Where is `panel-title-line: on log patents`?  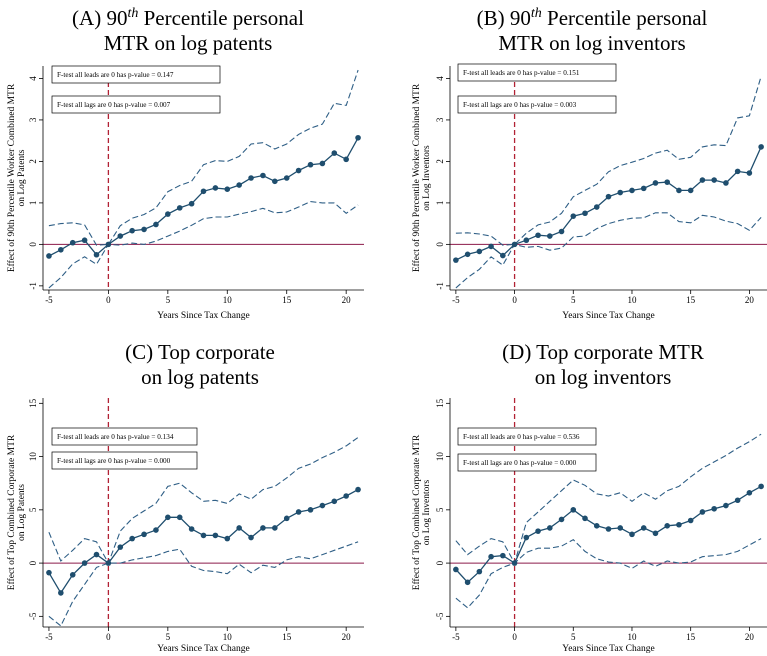 panel-title-line: on log patents is located at coordinates (200, 377).